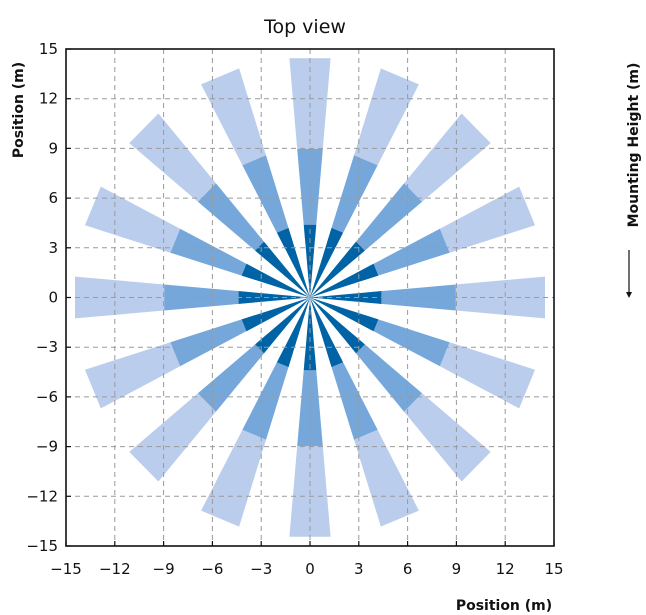  What do you see at coordinates (634, 145) in the screenshot?
I see `mounting-height-label: Mounting Height (m)` at bounding box center [634, 145].